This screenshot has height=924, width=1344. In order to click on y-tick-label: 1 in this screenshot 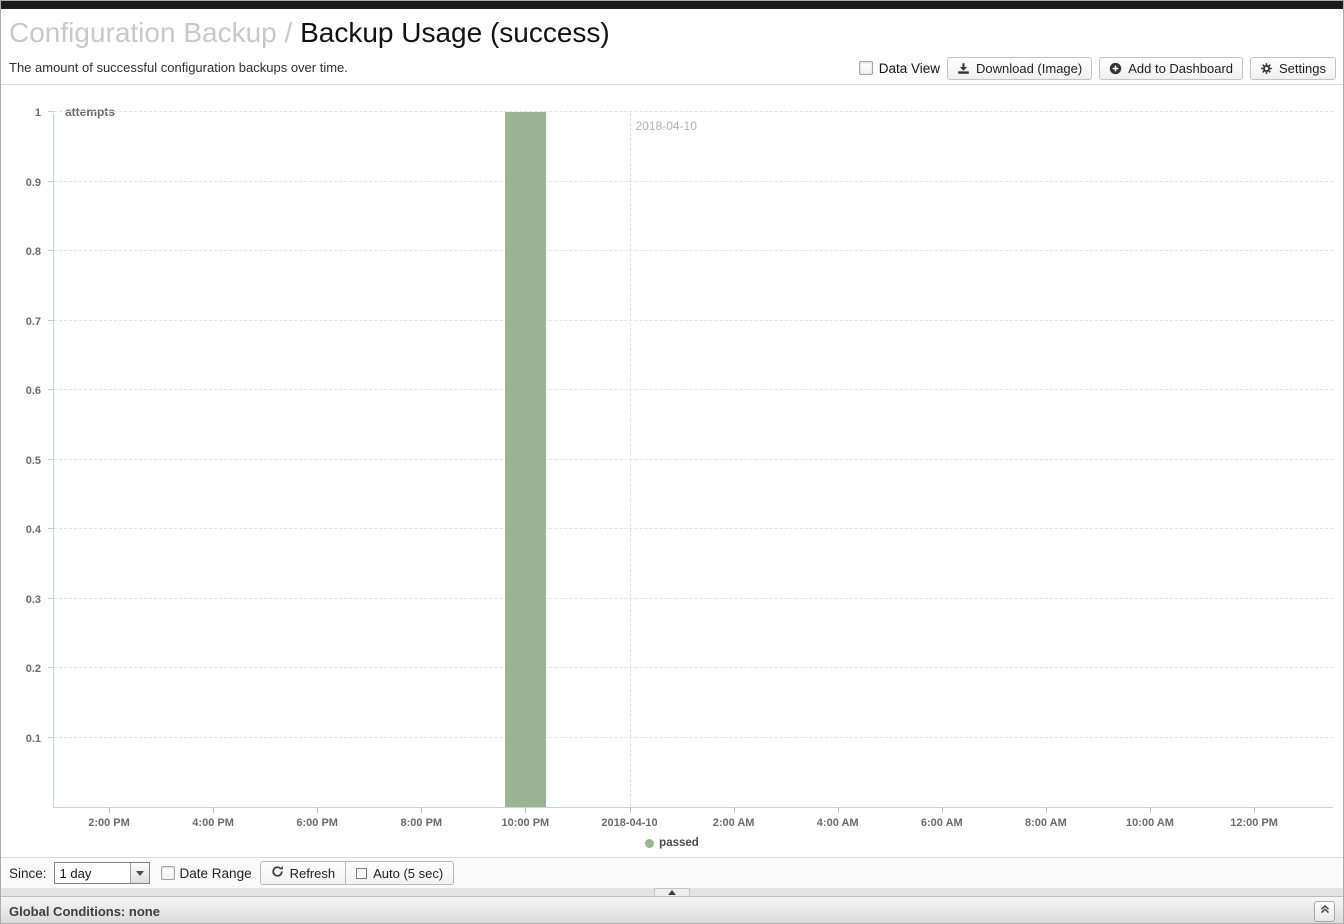, I will do `click(37, 113)`.